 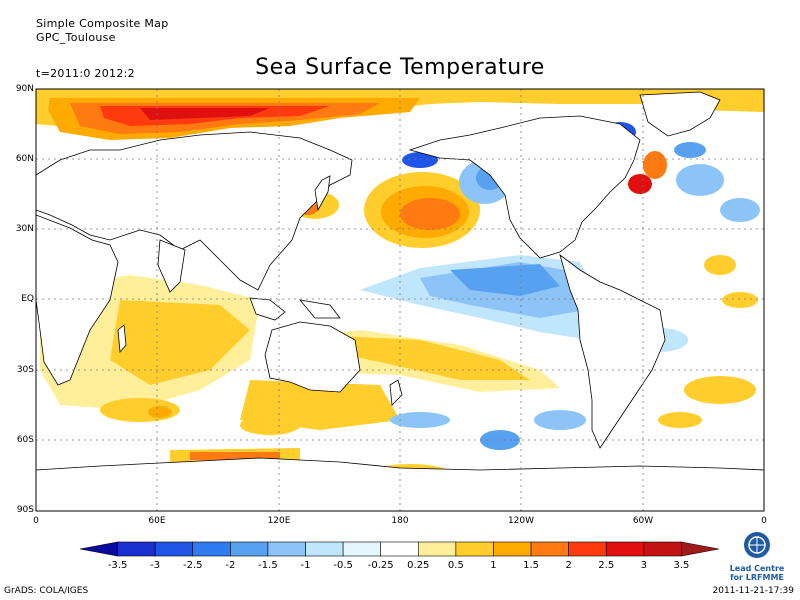 I want to click on colorbar-label: -2.5, so click(x=192, y=565).